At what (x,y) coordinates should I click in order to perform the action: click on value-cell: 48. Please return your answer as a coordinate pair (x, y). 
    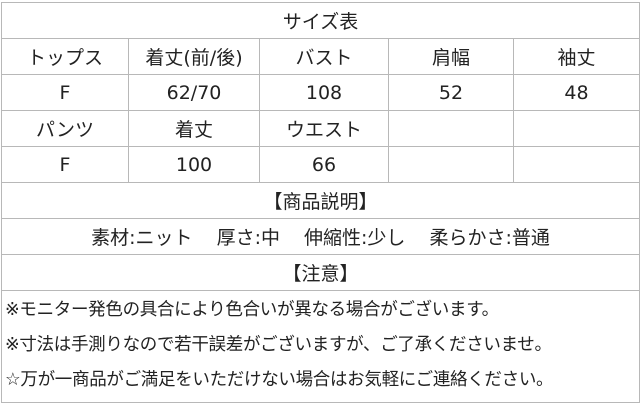
    Looking at the image, I should click on (576, 92).